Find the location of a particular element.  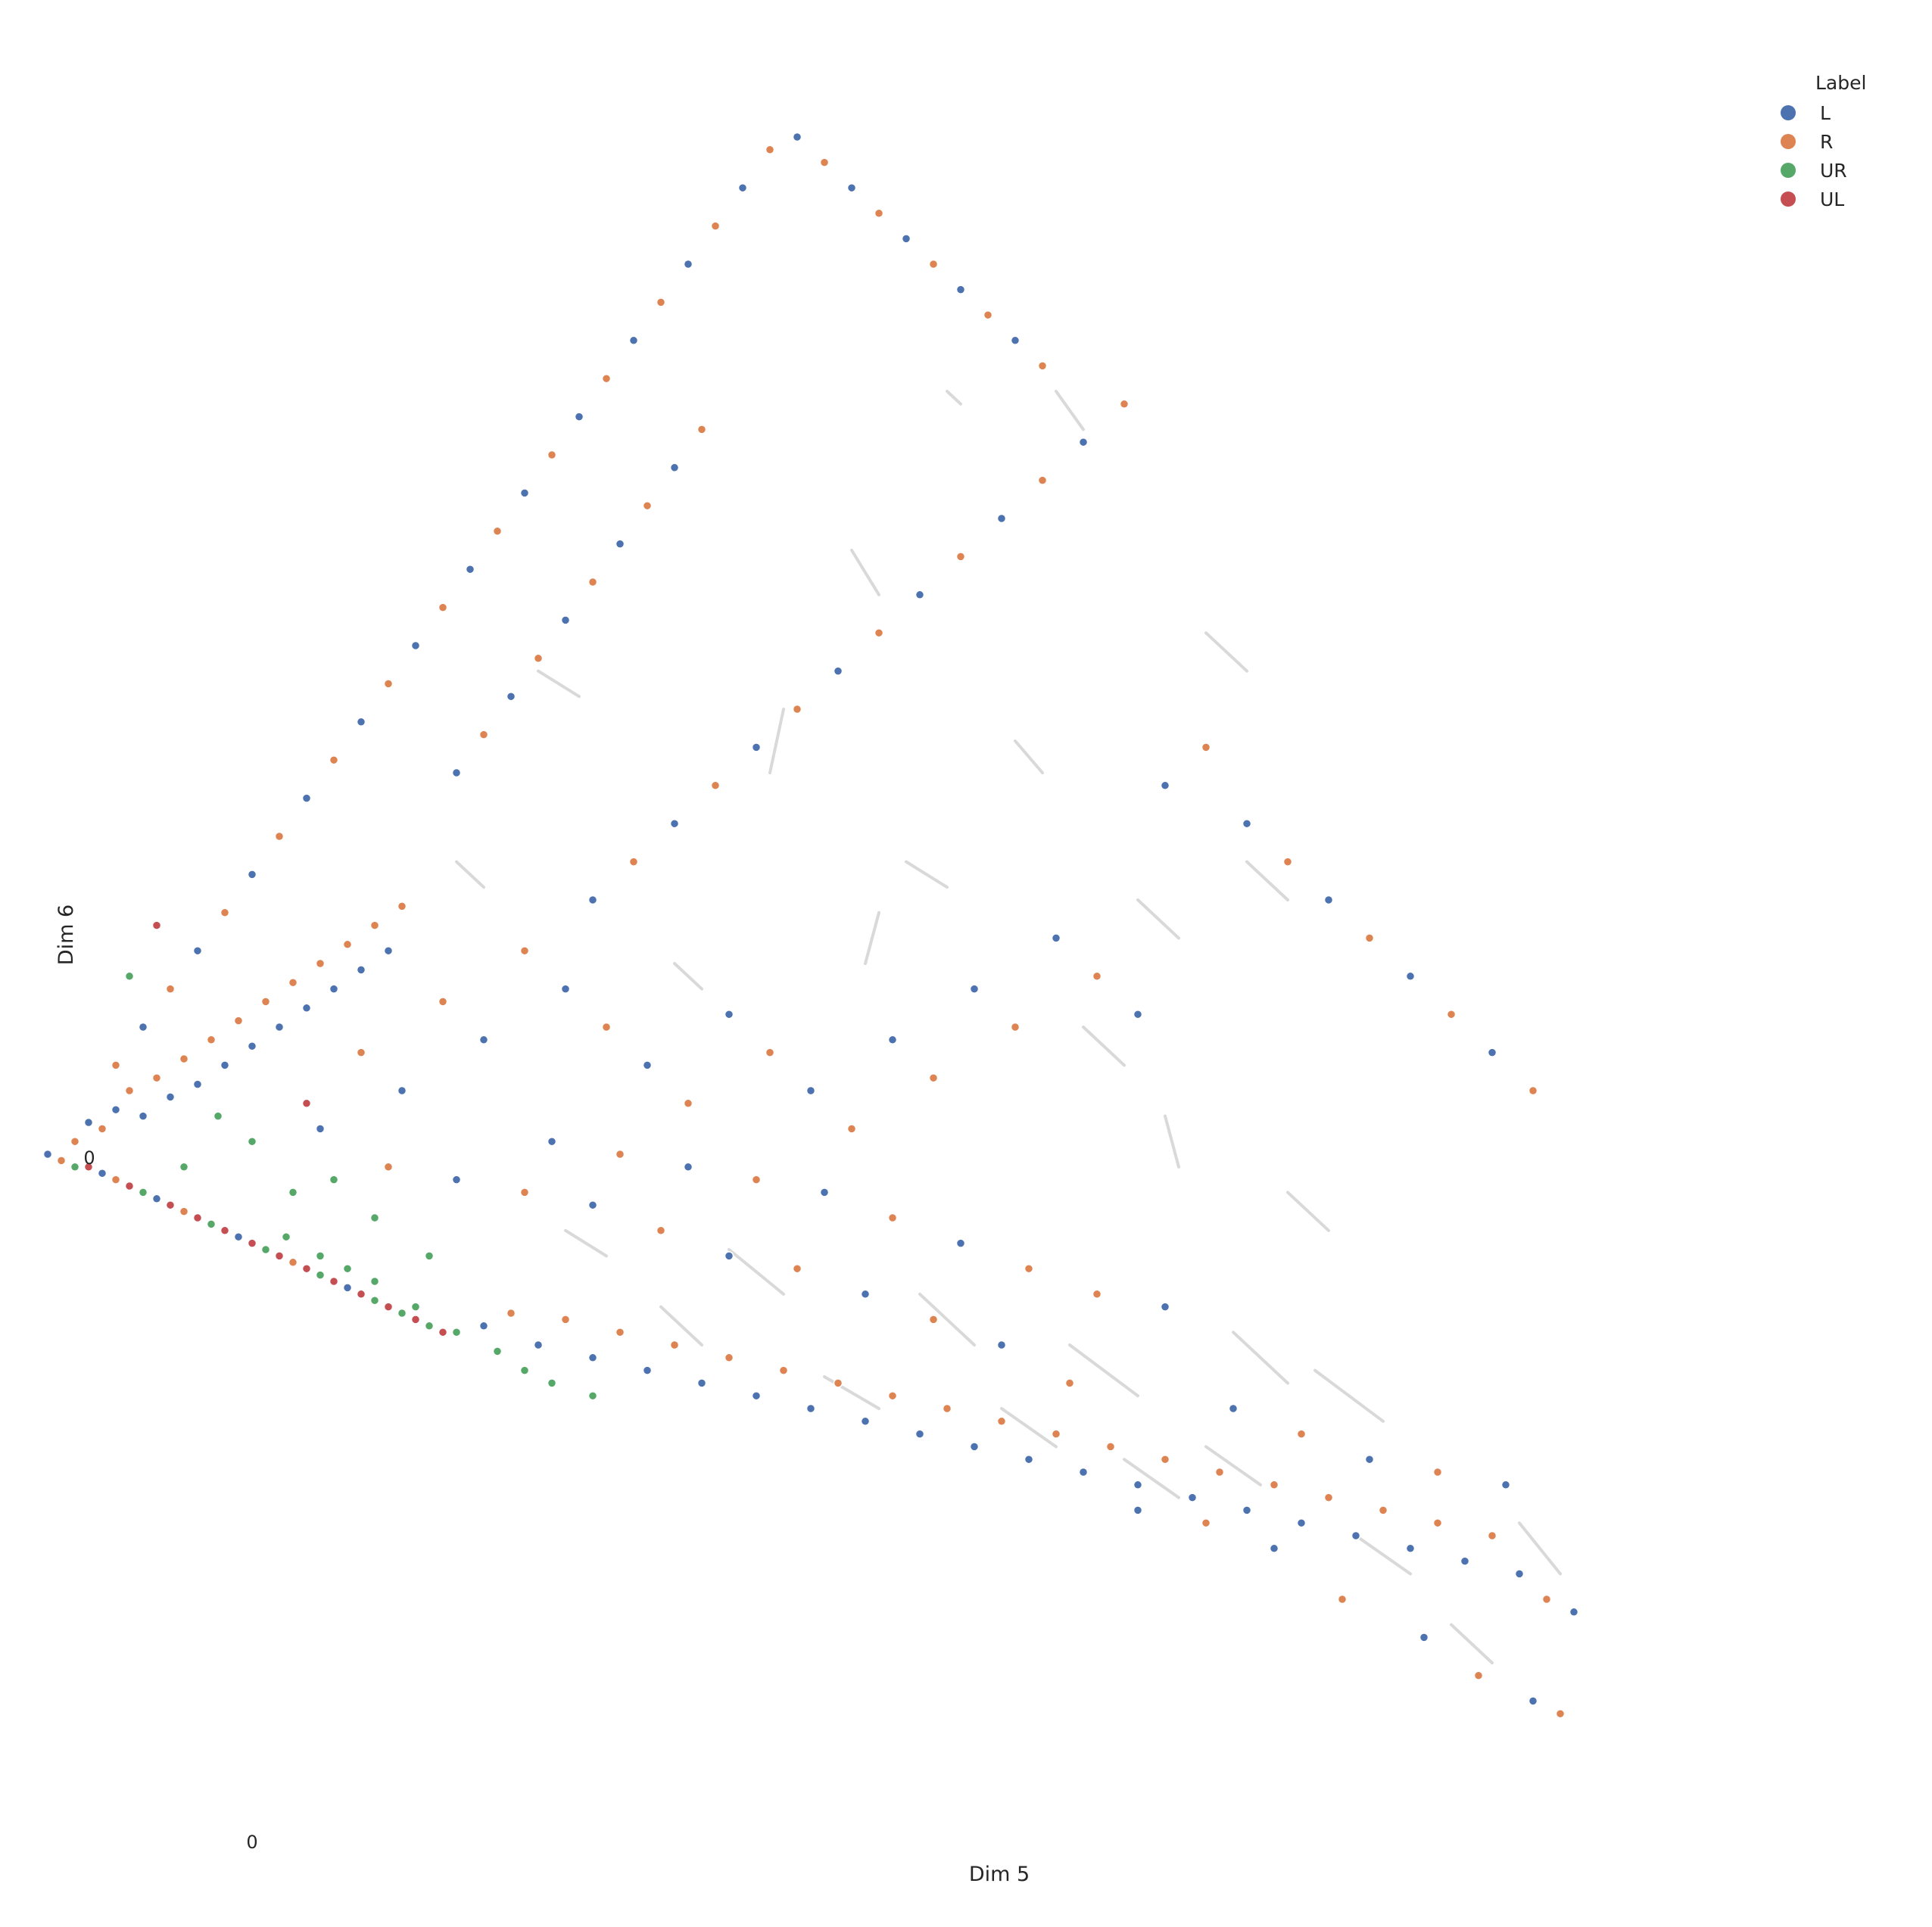

legend-label-r: R is located at coordinates (1826, 142).